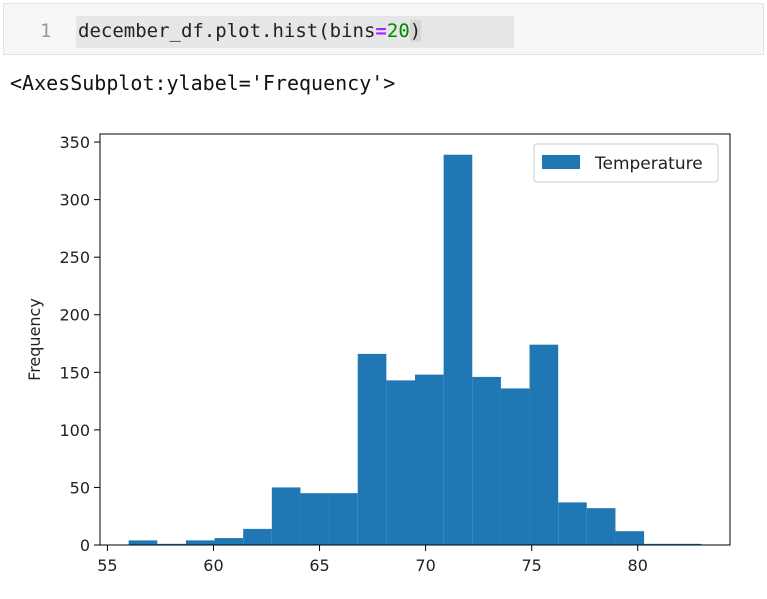 Image resolution: width=767 pixels, height=599 pixels. I want to click on y-tick-label: 100, so click(74, 430).